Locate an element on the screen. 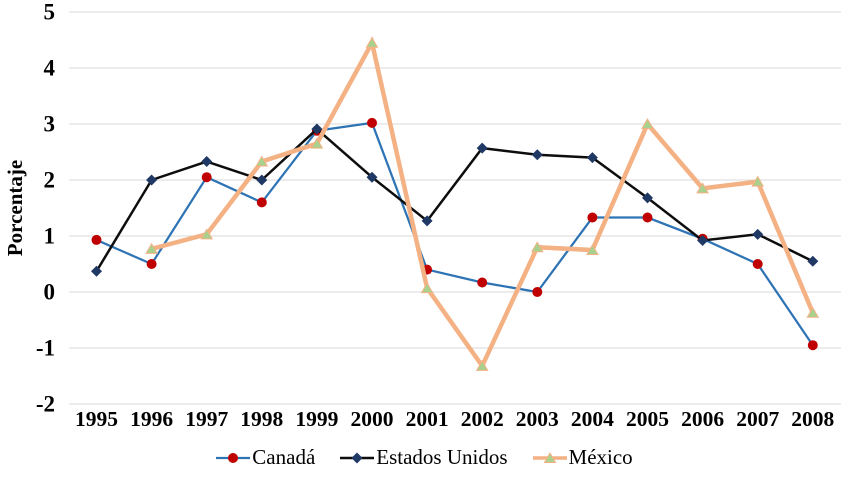 The height and width of the screenshot is (486, 848). y-tick-label: 3 is located at coordinates (50, 124).